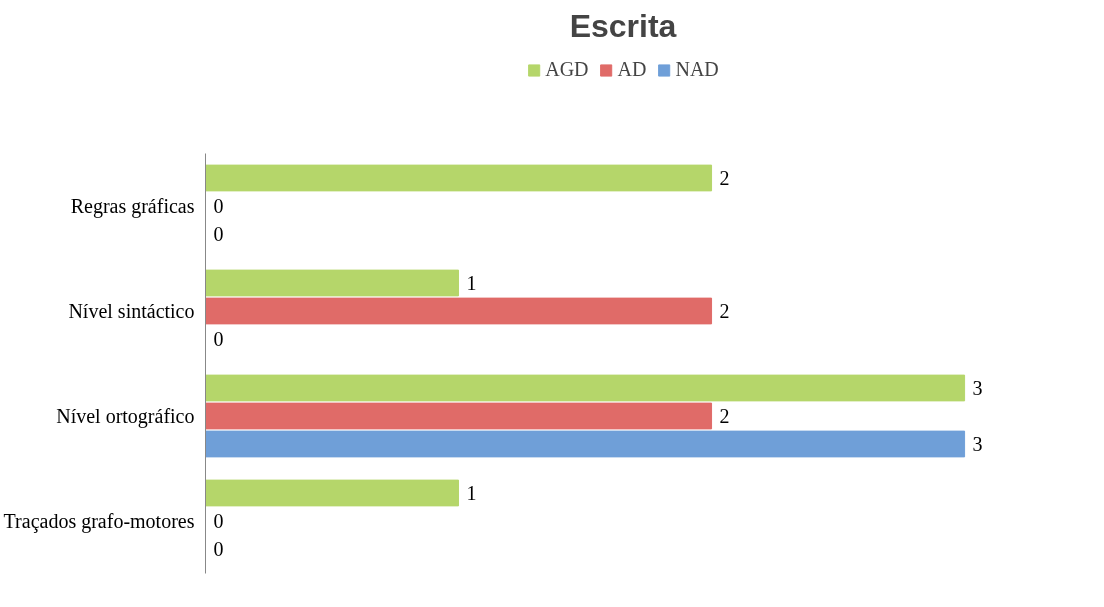 This screenshot has width=1104, height=607. I want to click on y-tick-label: Traçados grafo-motores, so click(99, 521).